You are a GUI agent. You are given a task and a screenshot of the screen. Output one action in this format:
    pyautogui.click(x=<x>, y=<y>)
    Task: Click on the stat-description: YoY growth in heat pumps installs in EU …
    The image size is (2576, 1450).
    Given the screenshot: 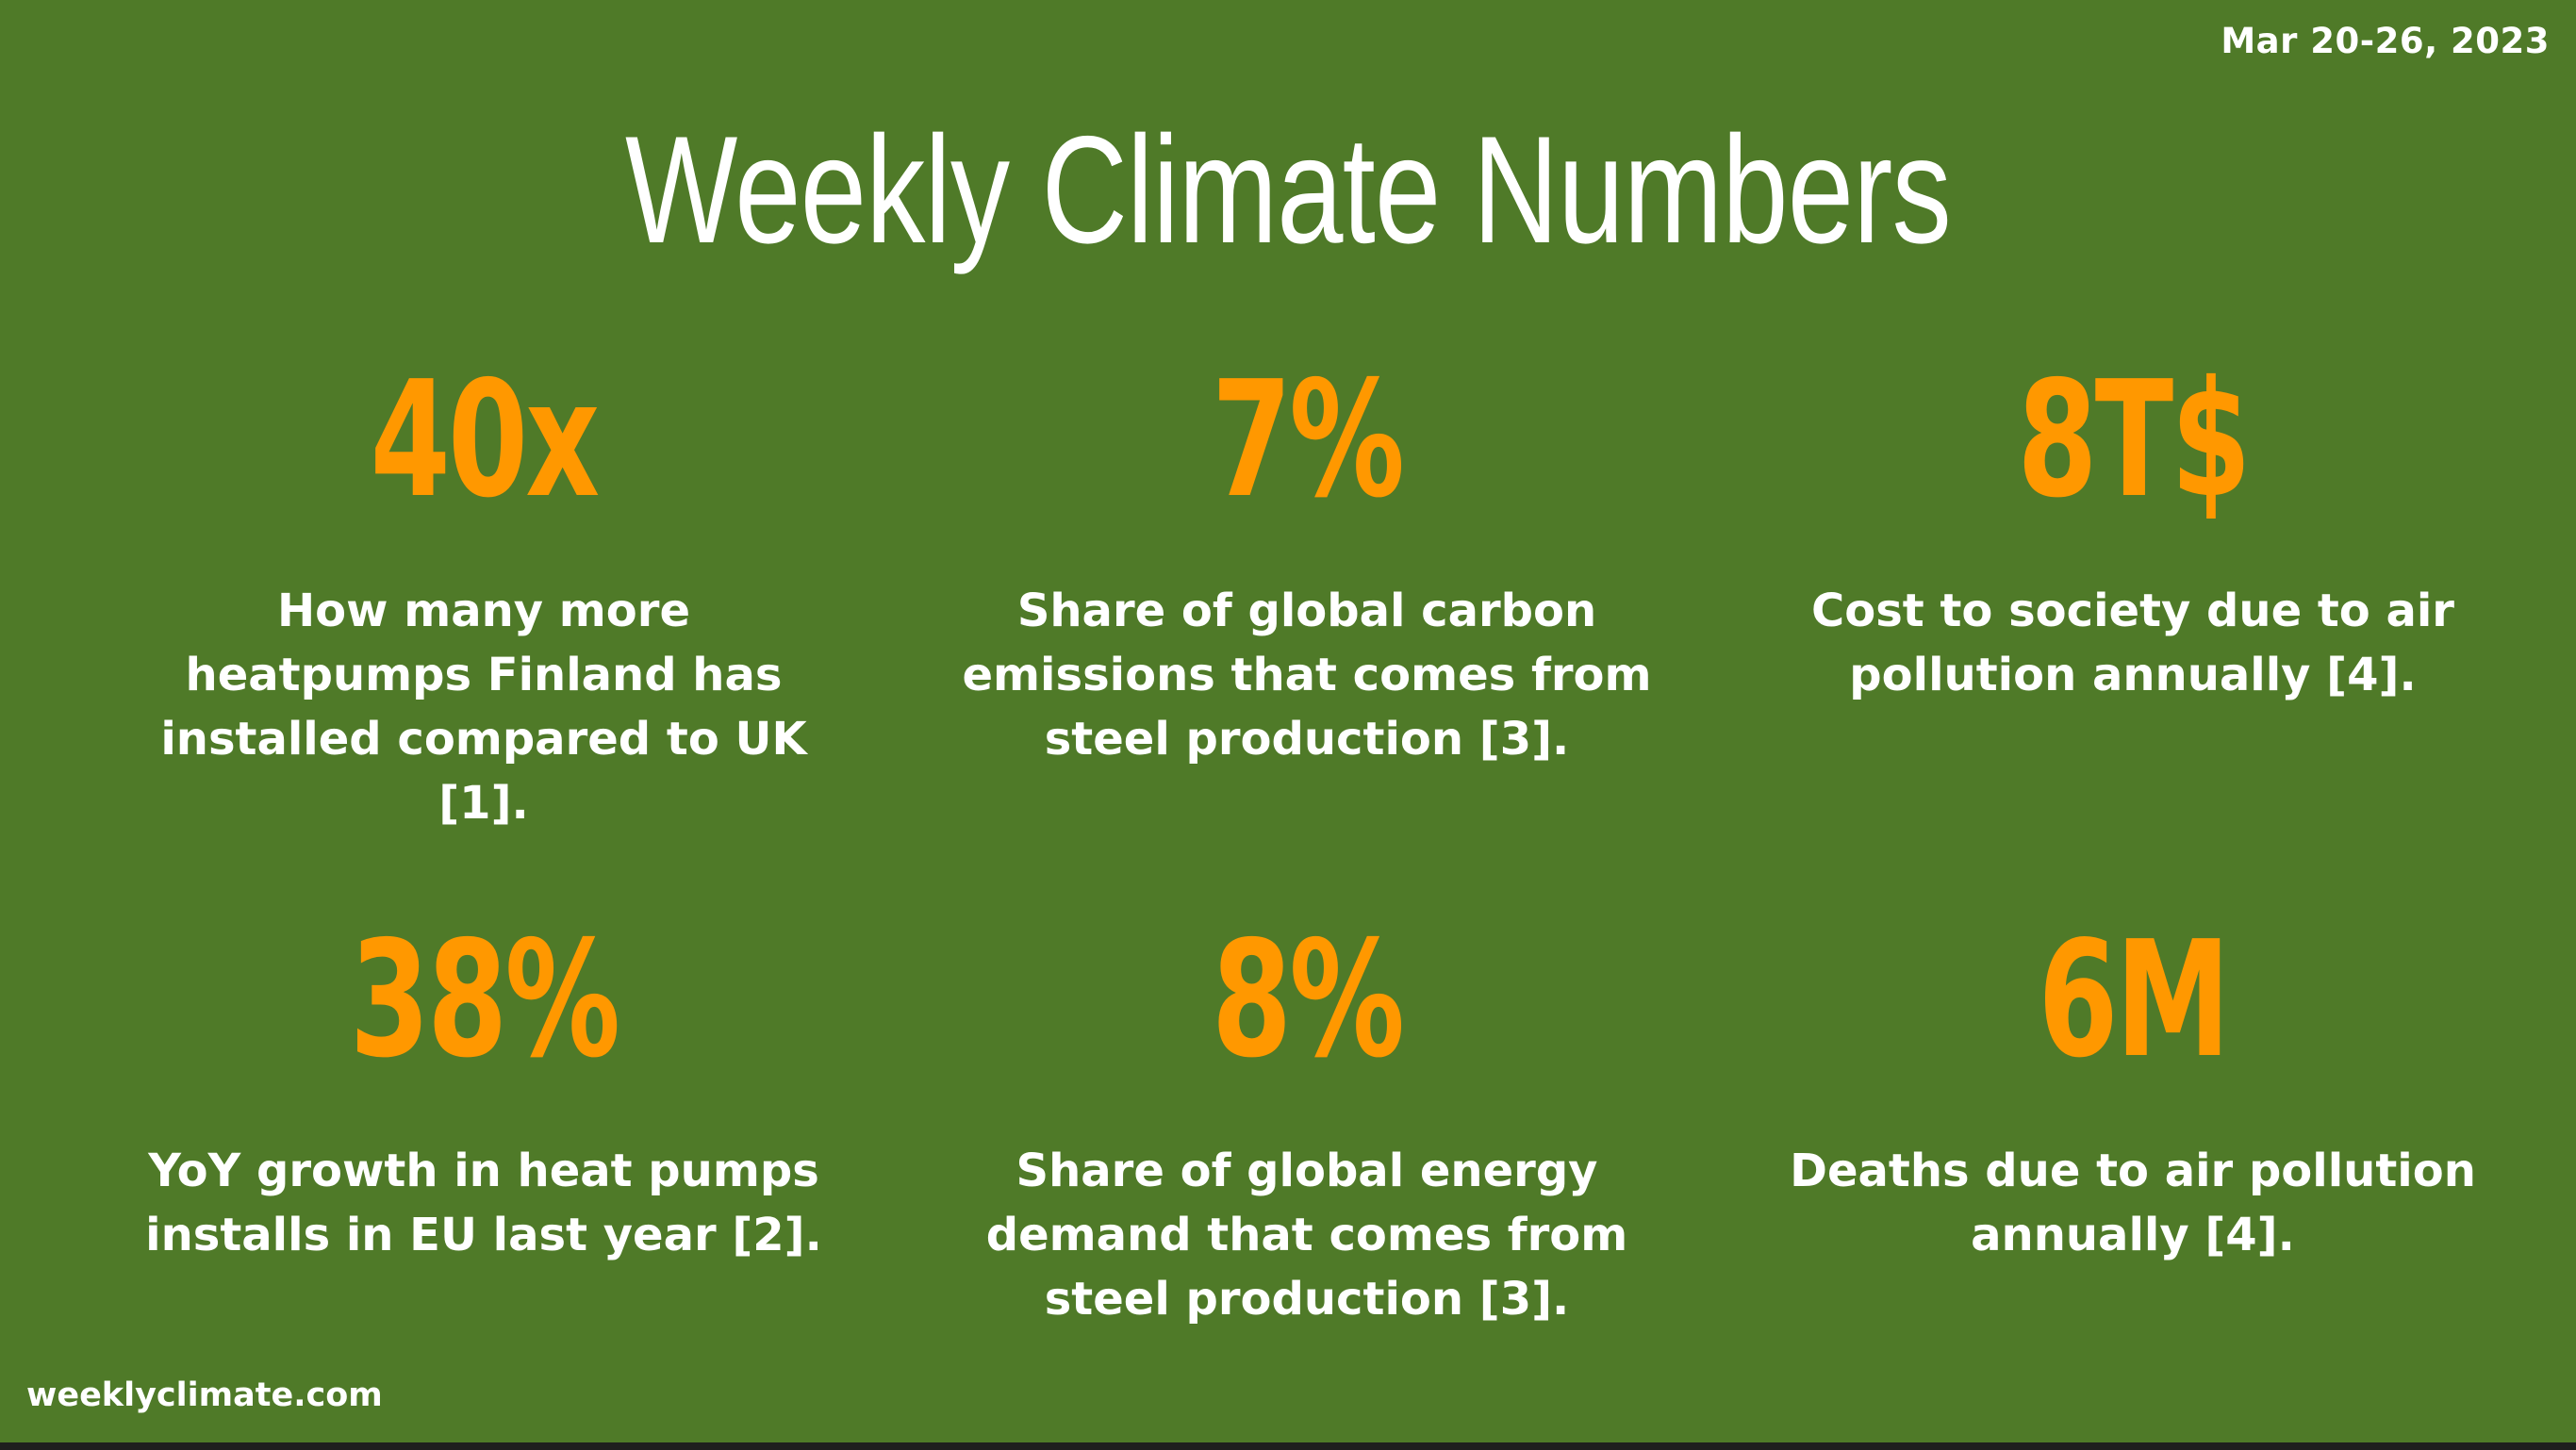 What is the action you would take?
    pyautogui.click(x=483, y=1203)
    